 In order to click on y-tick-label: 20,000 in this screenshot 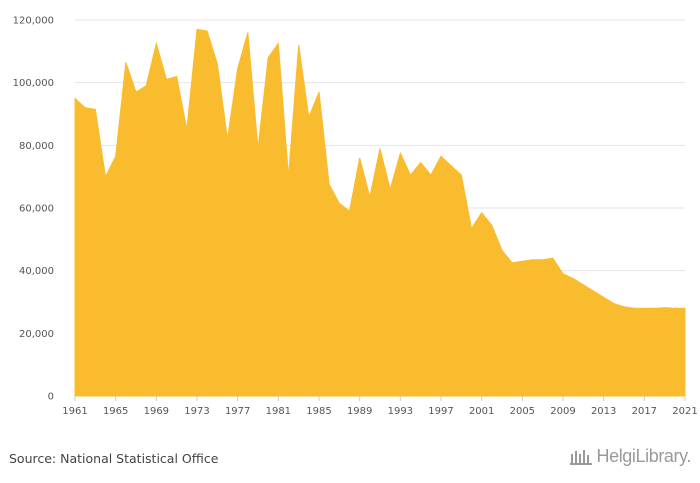, I will do `click(36, 334)`.